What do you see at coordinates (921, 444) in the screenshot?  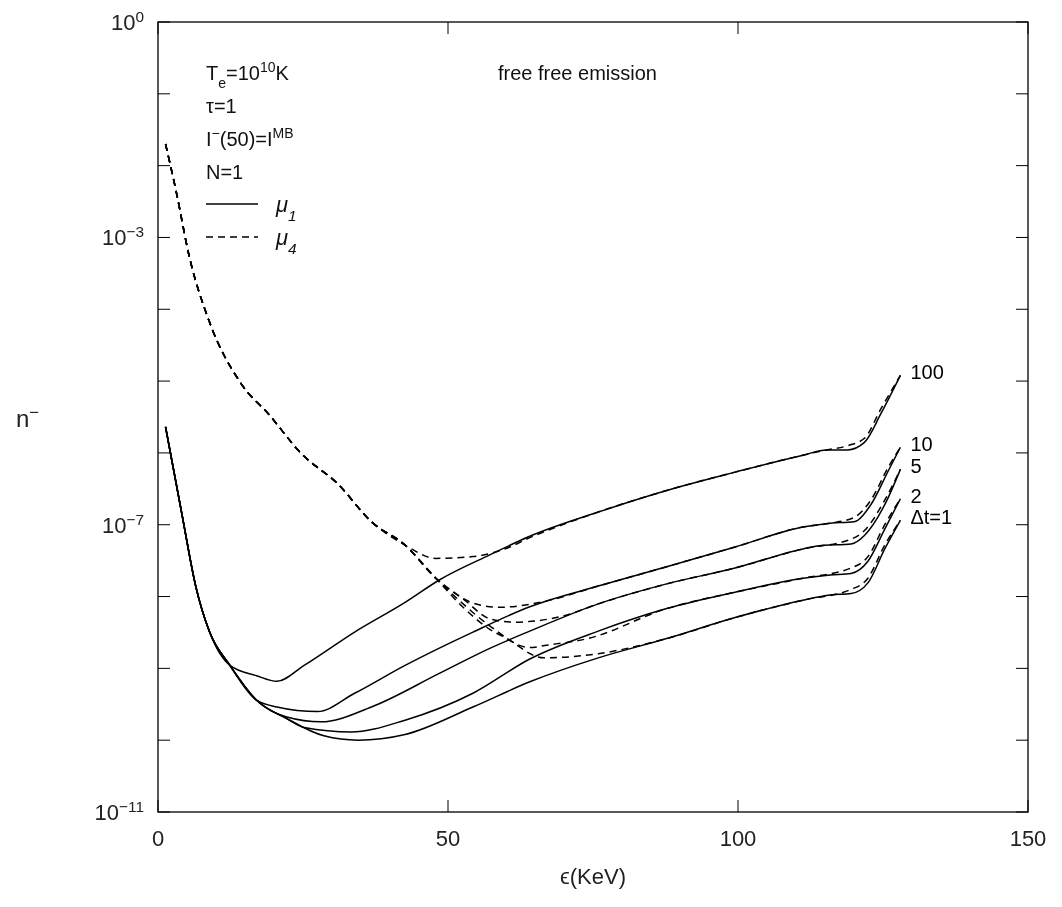 I see `series-label: 10` at bounding box center [921, 444].